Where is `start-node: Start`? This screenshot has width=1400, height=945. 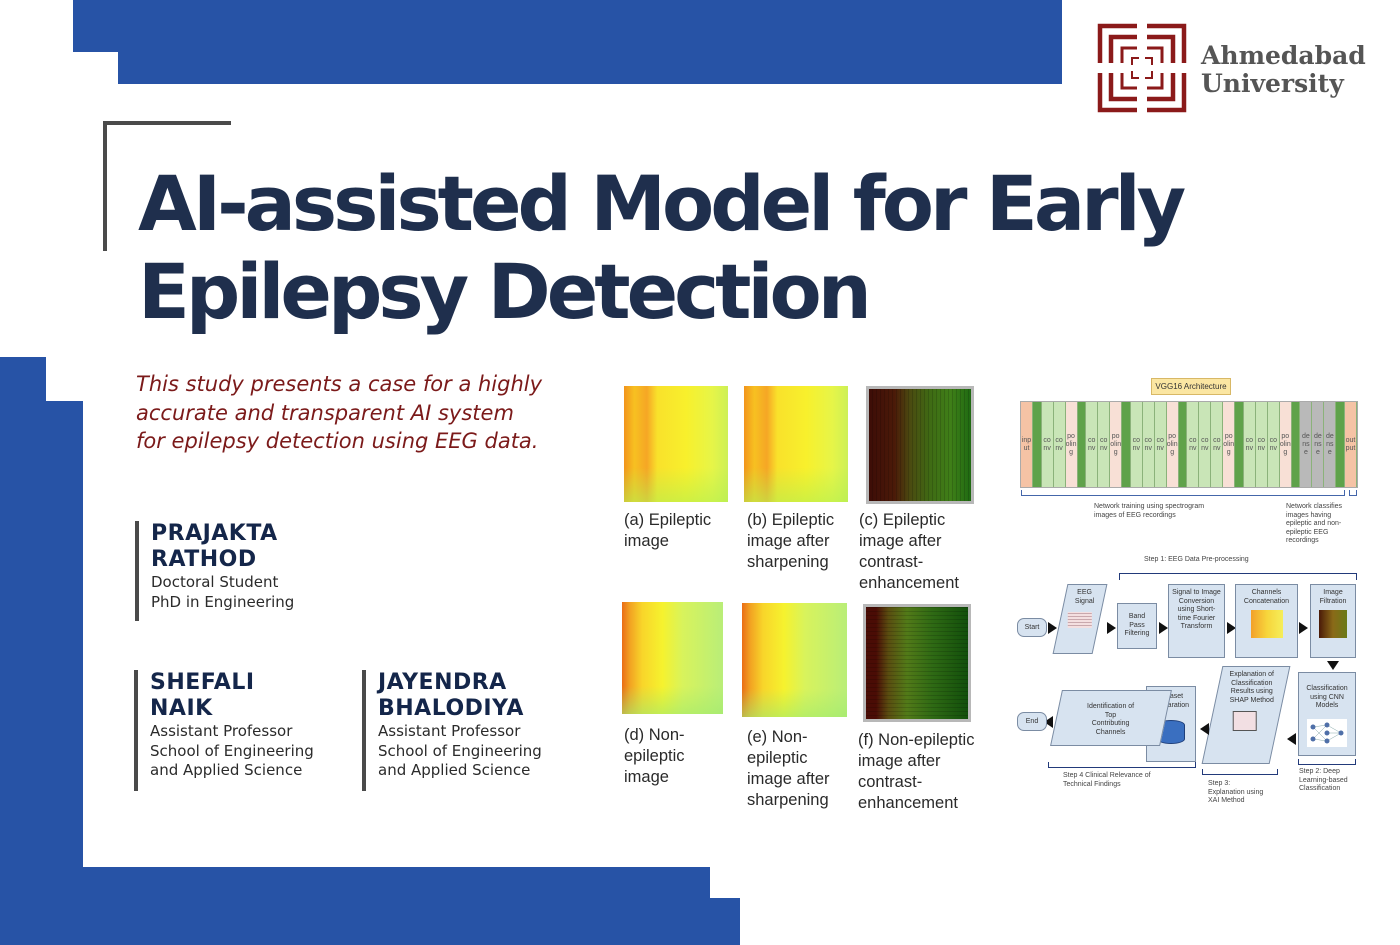
start-node: Start is located at coordinates (1032, 627).